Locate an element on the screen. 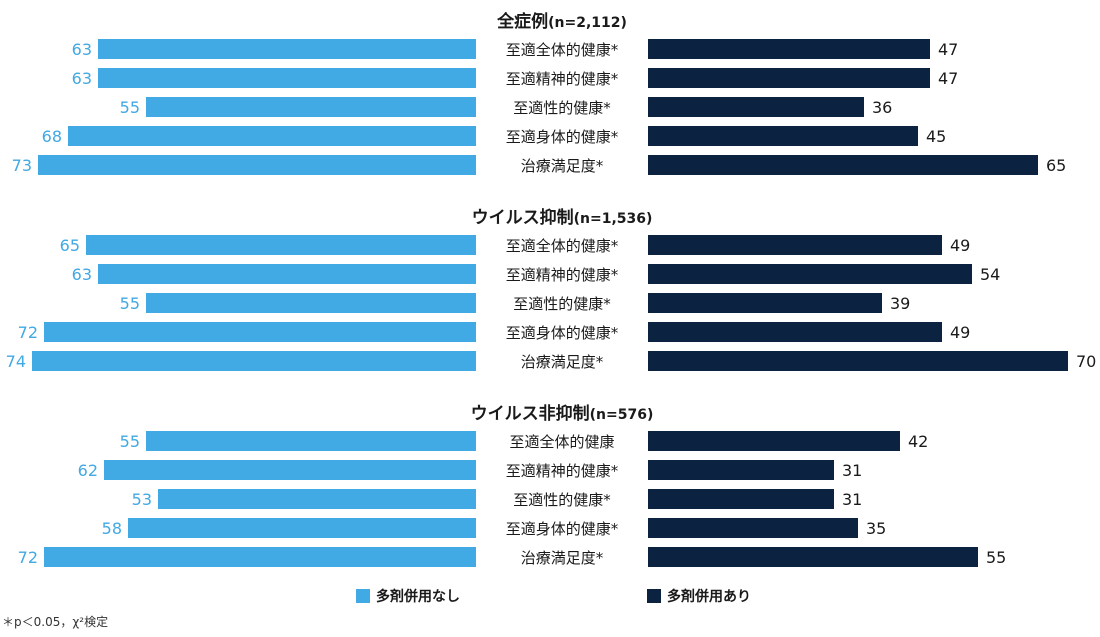  group-title: ウイルス抑制(n=1,536) is located at coordinates (562, 217).